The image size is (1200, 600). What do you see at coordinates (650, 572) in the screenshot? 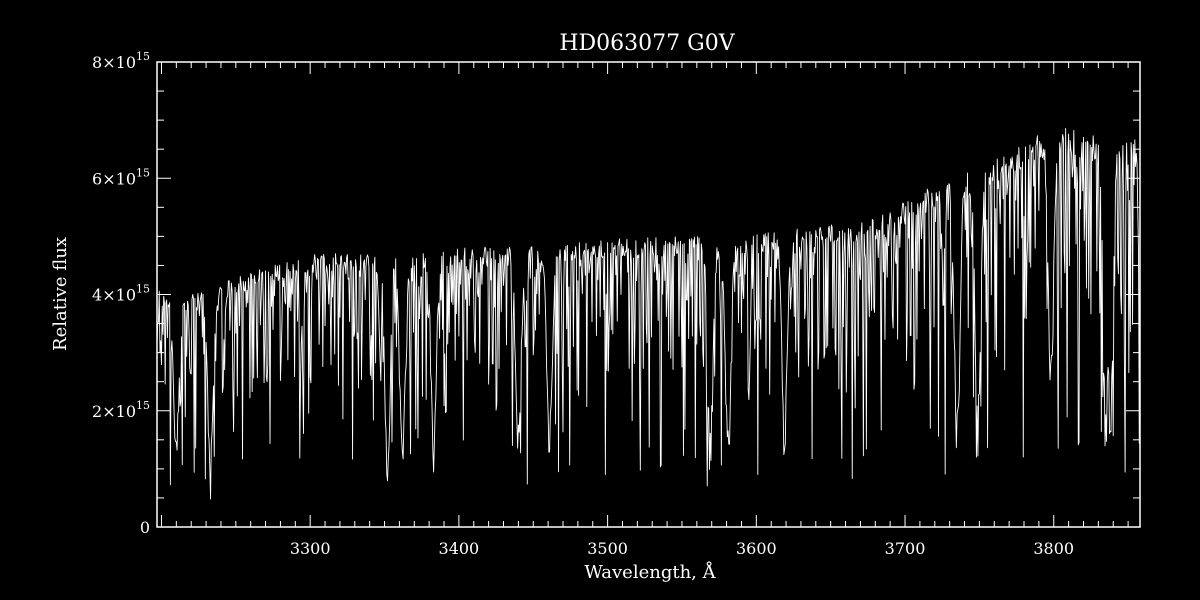
I see `x-axis-label: Wavelength, Å` at bounding box center [650, 572].